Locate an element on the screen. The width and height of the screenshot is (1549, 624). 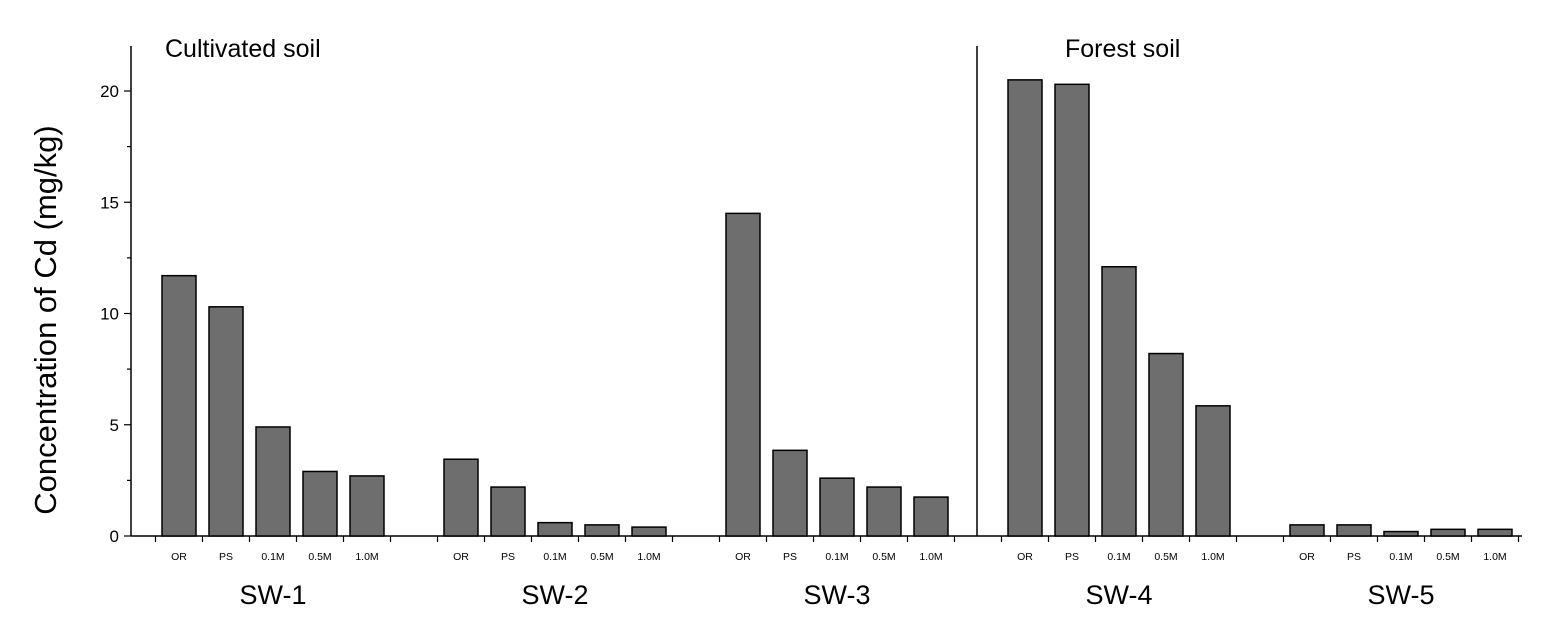
y-axis: 0 5 10 15 20 is located at coordinates (116, 296).